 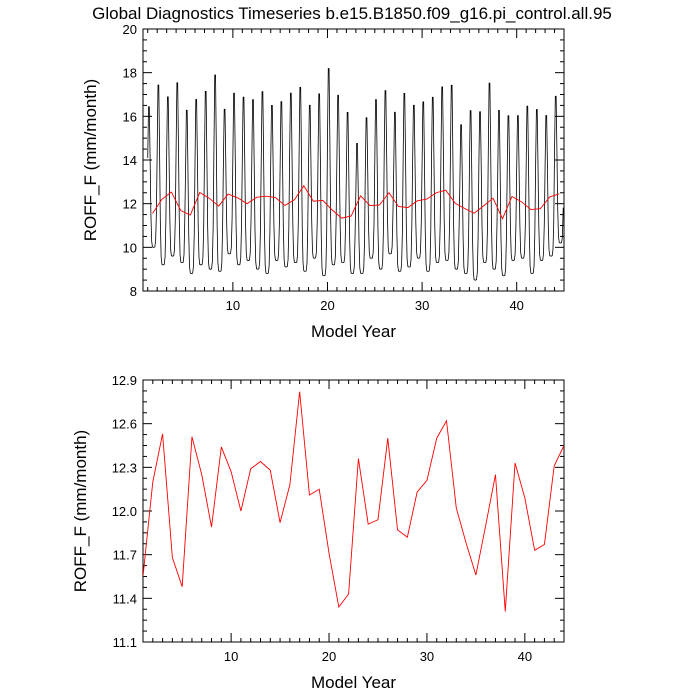 What do you see at coordinates (130, 116) in the screenshot?
I see `y-tick-label: 16` at bounding box center [130, 116].